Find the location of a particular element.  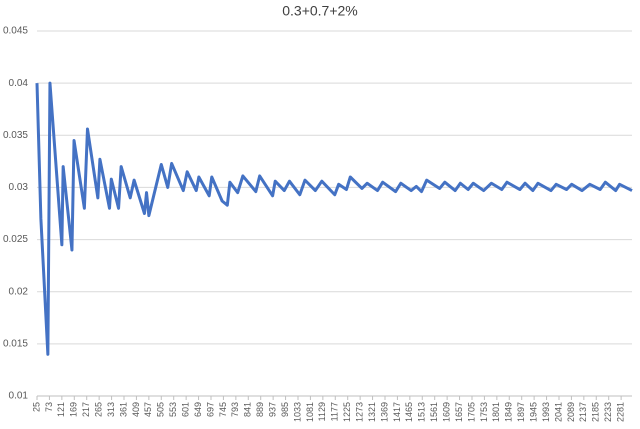

x-tick-label: 793 is located at coordinates (235, 409).